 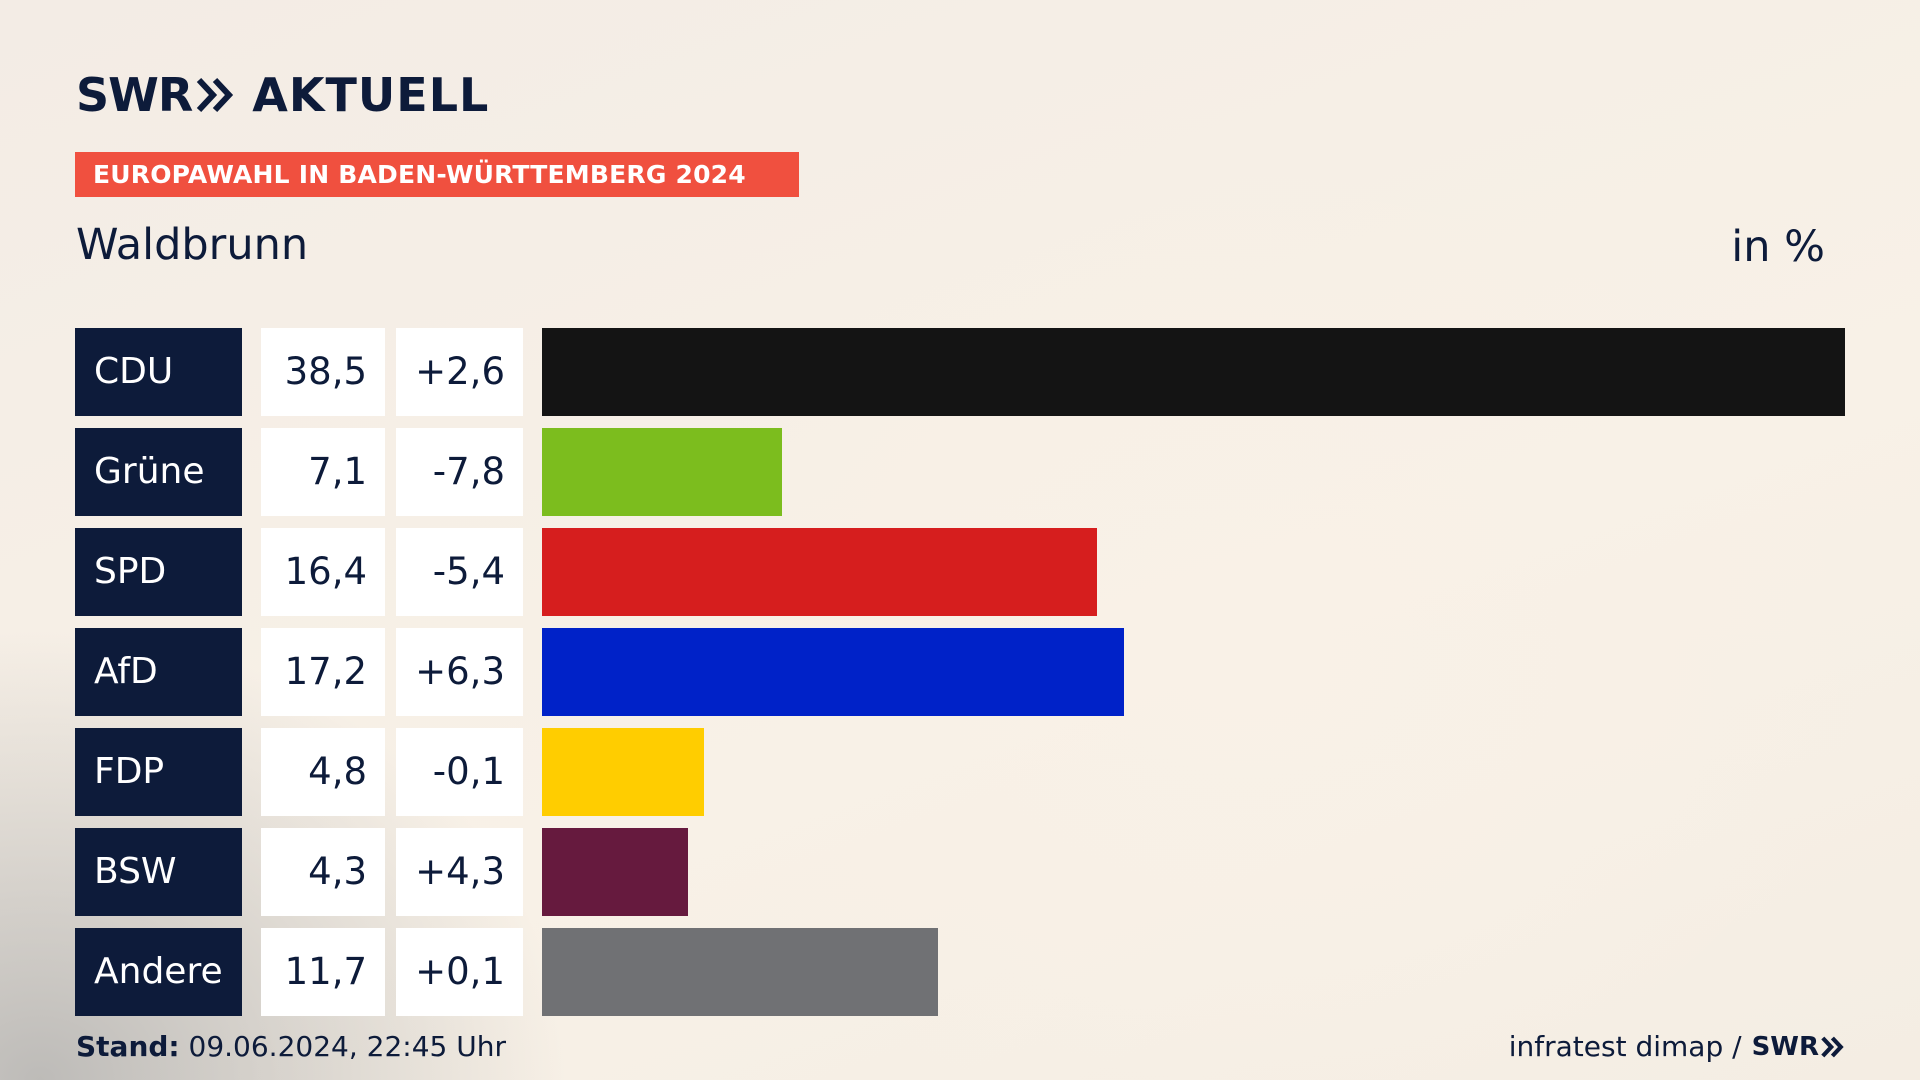 I want to click on double-chevron-small-icon, so click(x=1832, y=1046).